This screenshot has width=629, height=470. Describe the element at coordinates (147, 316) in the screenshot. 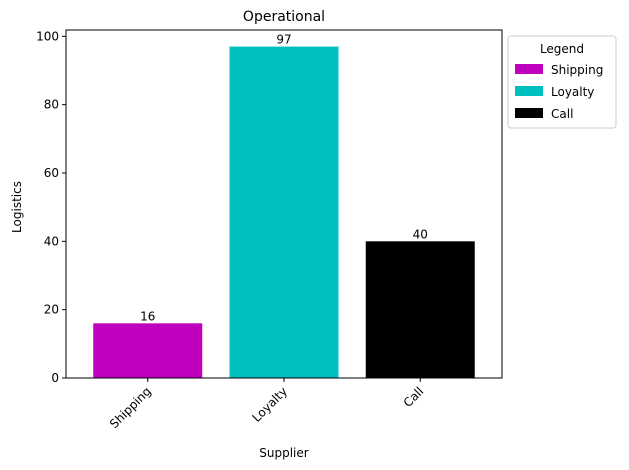

I see `data-label-shipping: 16` at that location.